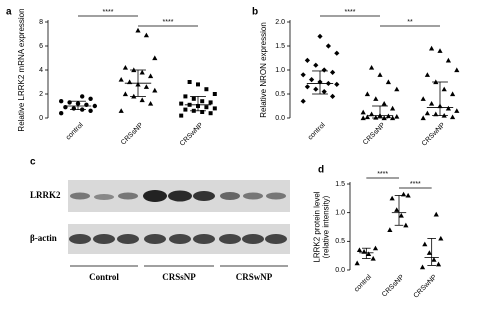  Describe the element at coordinates (254, 277) in the screenshot. I see `blot-group-label: CRSwNP` at that location.